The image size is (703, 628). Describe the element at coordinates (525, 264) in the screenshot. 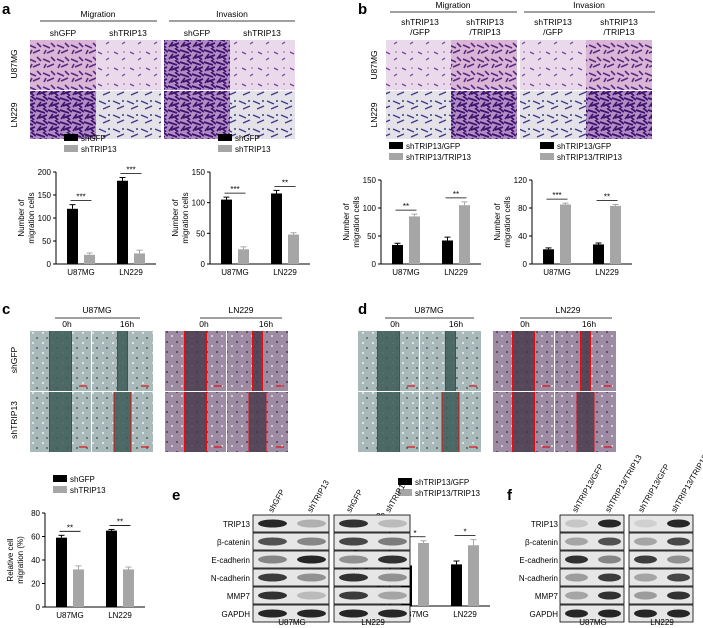

I see `y-tick-label: 0` at that location.